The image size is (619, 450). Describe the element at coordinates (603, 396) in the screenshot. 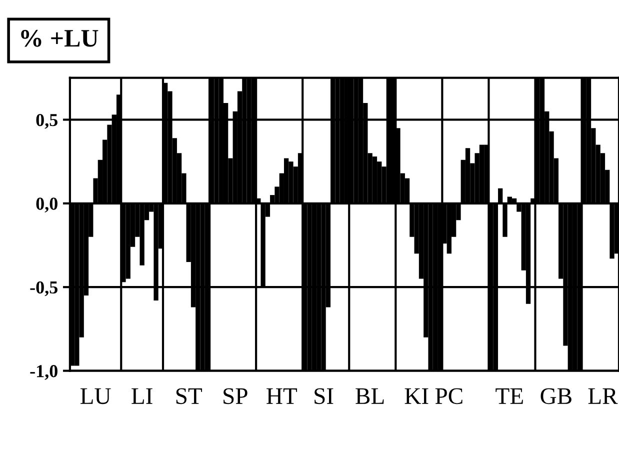

I see `x-tick-label: LR` at that location.